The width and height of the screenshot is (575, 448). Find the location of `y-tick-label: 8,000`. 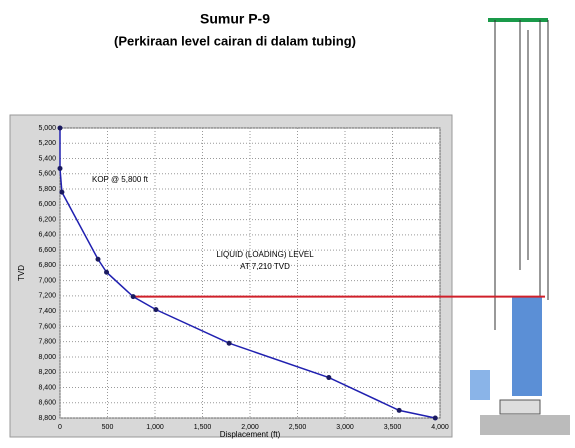

y-tick-label: 8,000 is located at coordinates (47, 357).